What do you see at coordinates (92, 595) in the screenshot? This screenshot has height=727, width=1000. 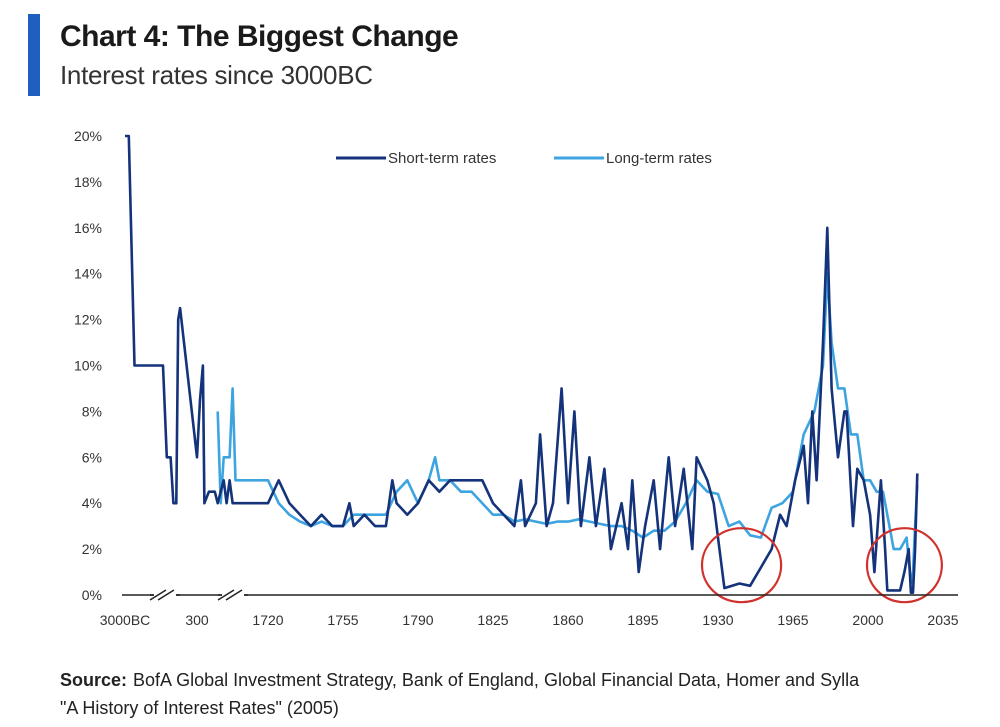 I see `y-tick-label: 0%` at bounding box center [92, 595].